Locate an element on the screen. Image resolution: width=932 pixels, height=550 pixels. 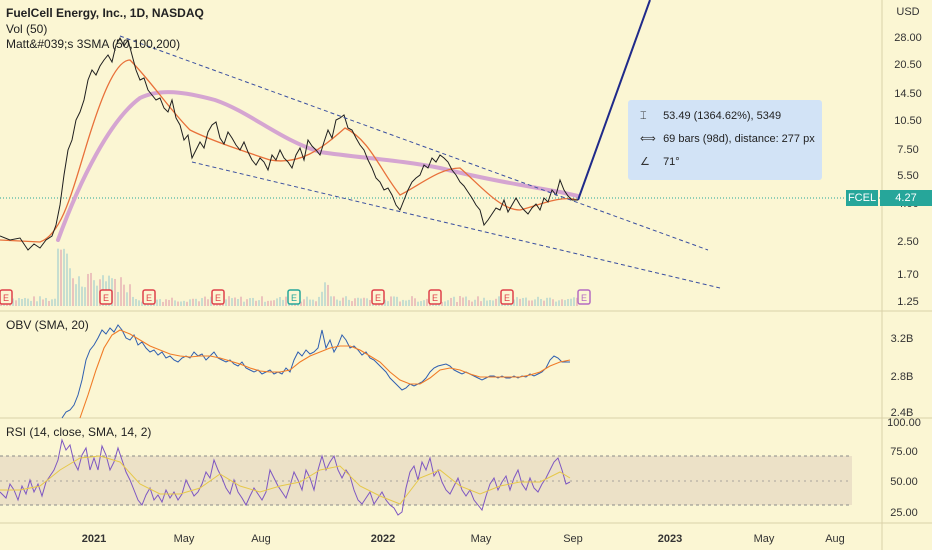
earnings-marker-label: E is located at coordinates (218, 298).